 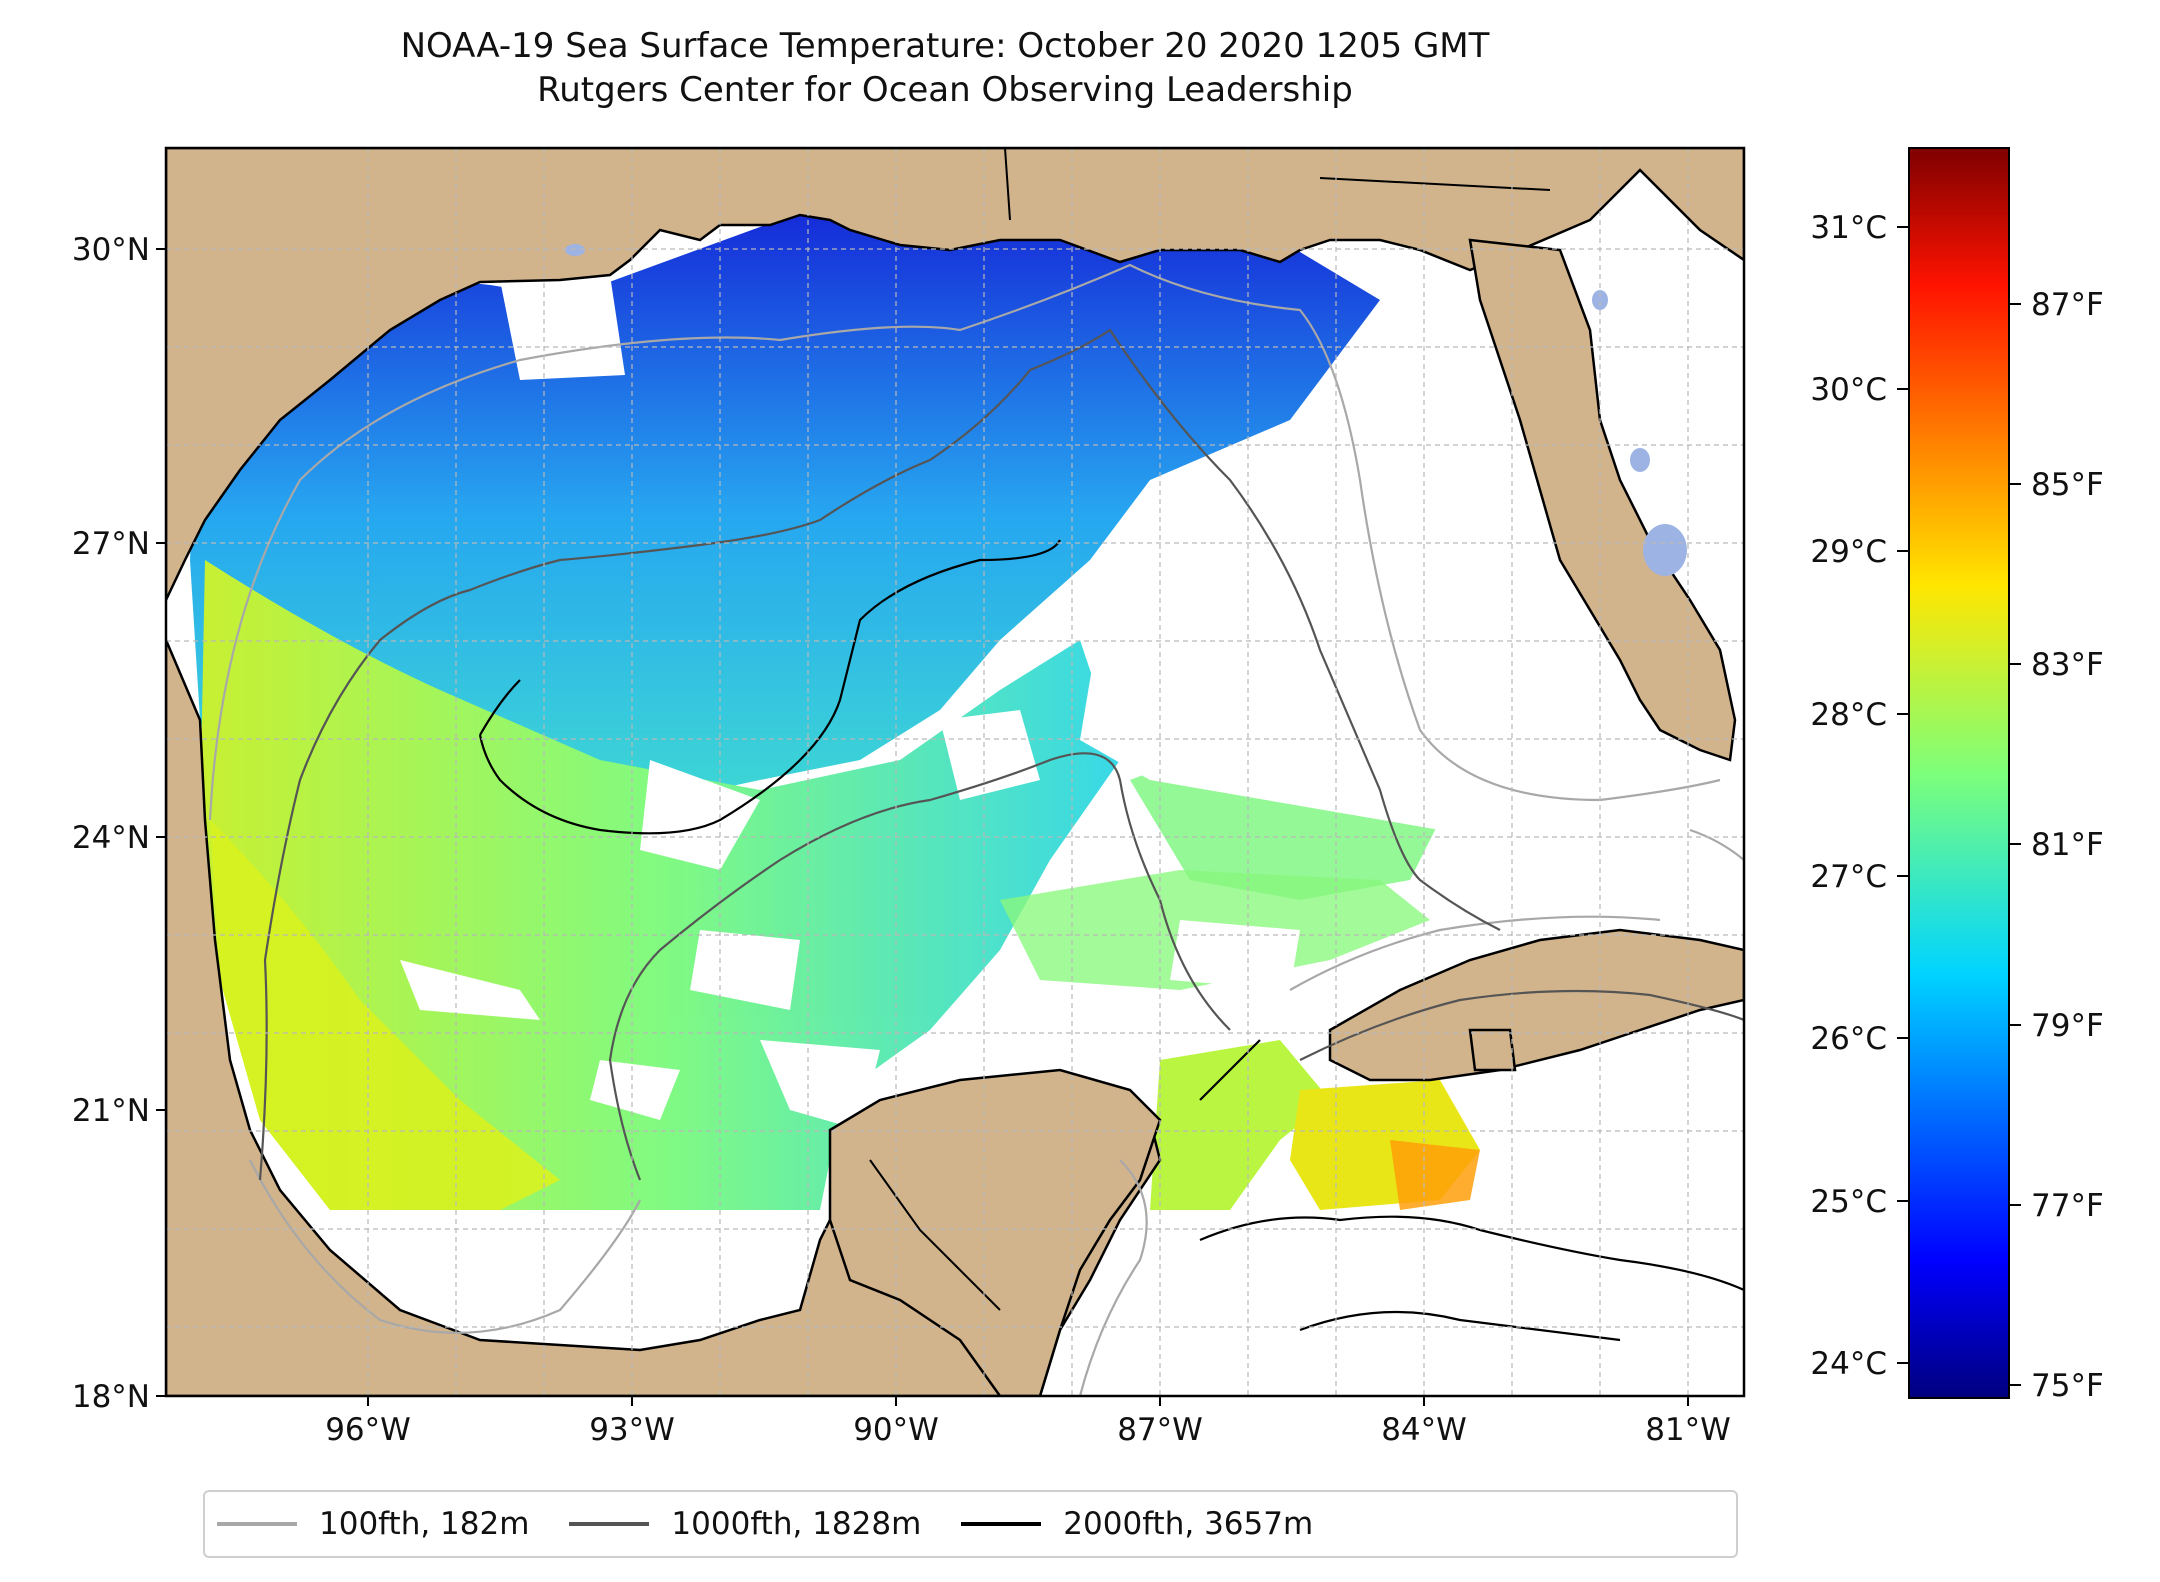 What do you see at coordinates (2067, 305) in the screenshot?
I see `fahrenheit-tick-label: 87°F` at bounding box center [2067, 305].